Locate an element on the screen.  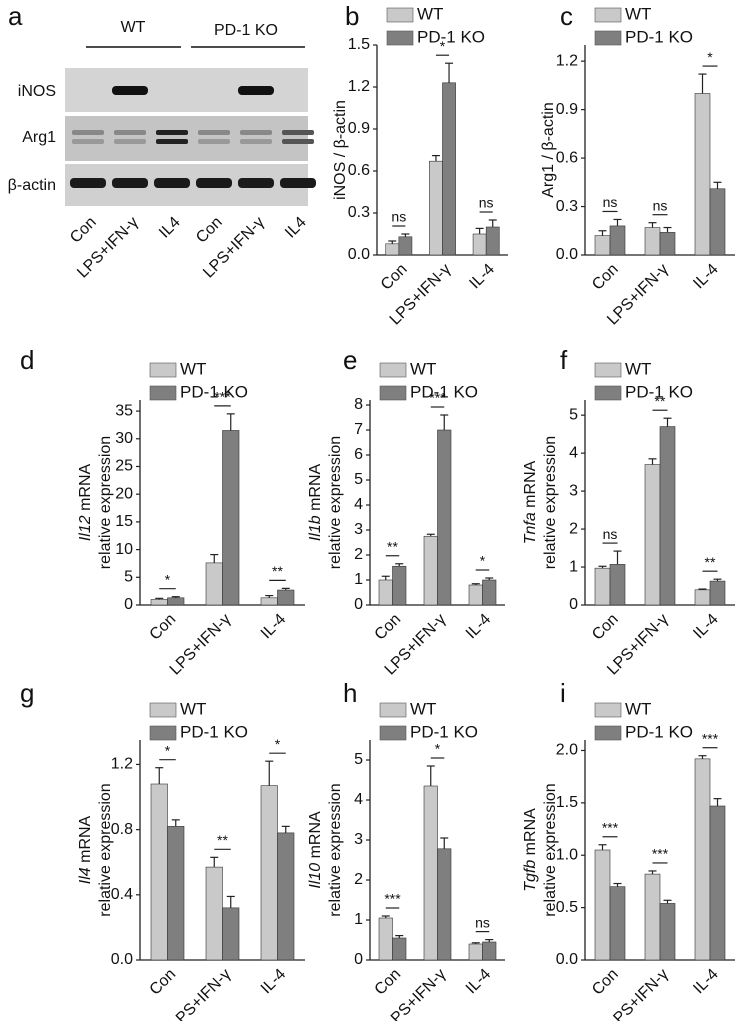
y-tick-label: 0.6 is located at coordinates (359, 170).